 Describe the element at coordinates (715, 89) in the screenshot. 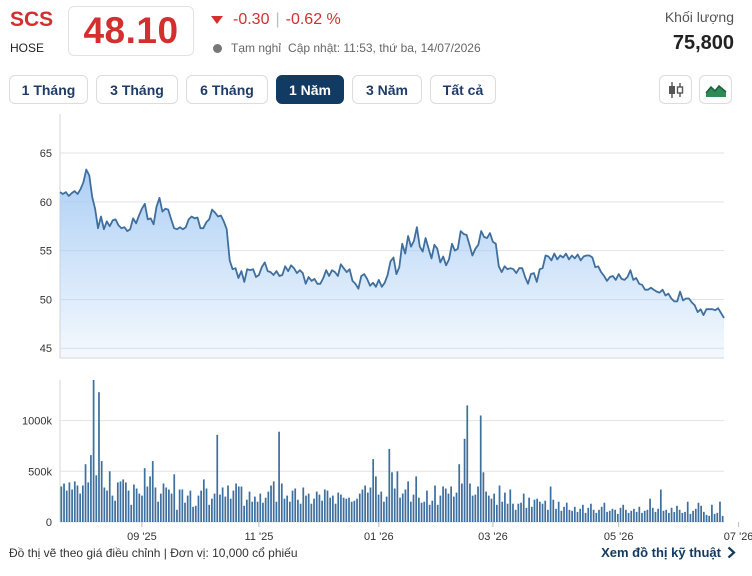

I see `area-chart-button` at that location.